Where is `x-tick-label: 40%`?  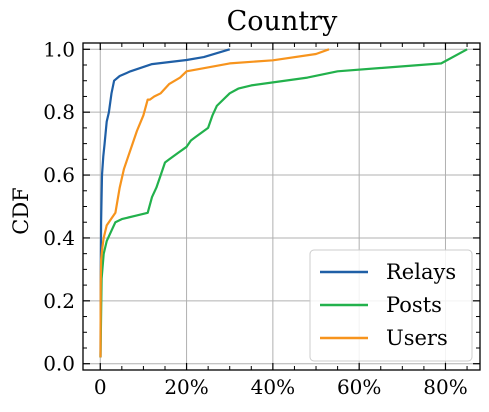 x-tick-label: 40% is located at coordinates (273, 387).